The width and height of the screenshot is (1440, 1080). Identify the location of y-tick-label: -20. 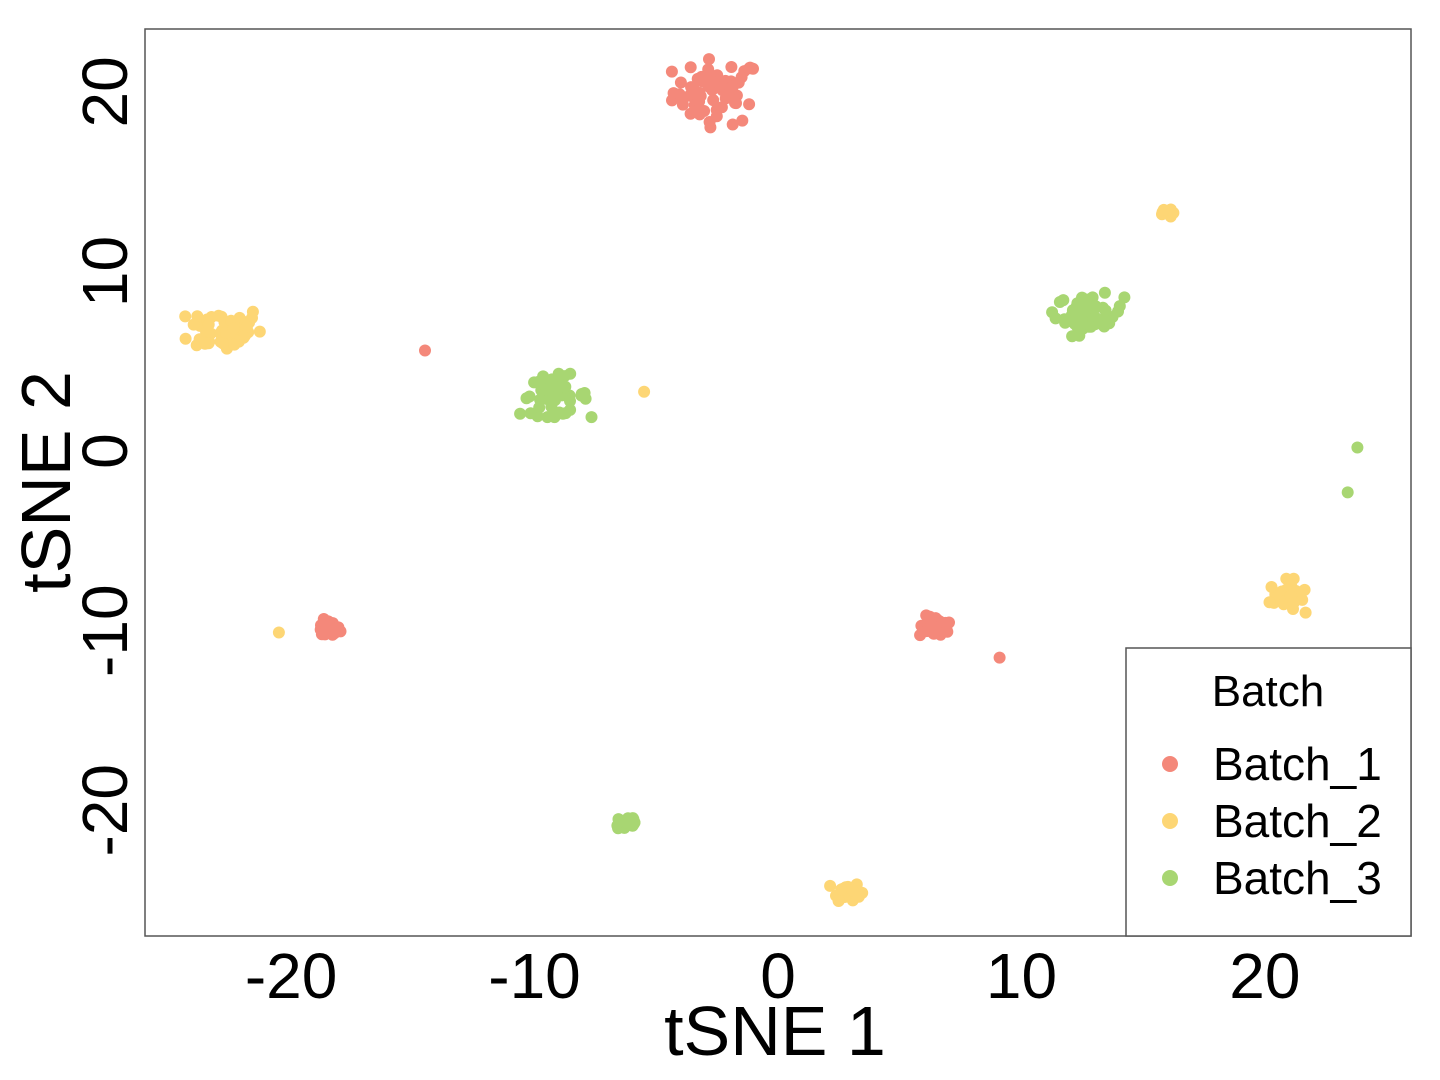
(105, 810).